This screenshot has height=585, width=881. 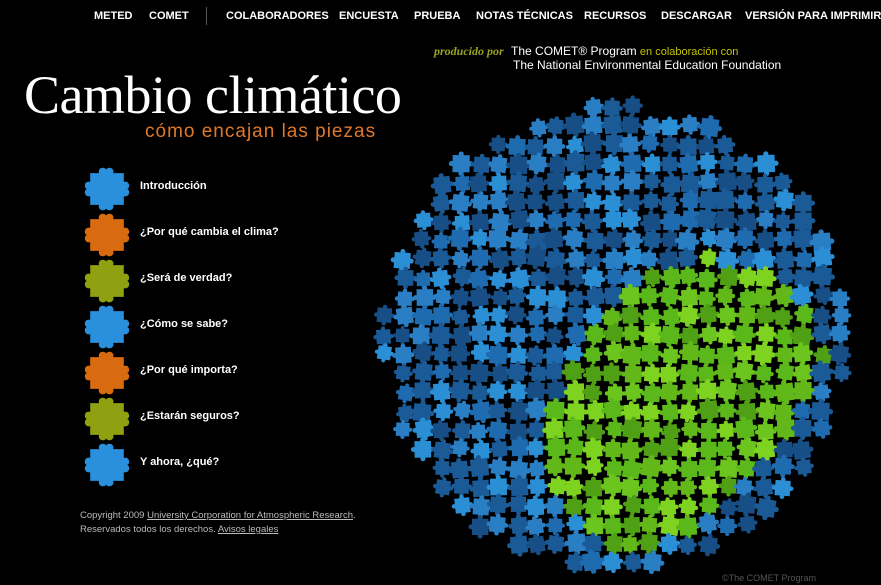 What do you see at coordinates (248, 529) in the screenshot?
I see `legal-notices-link: Avisos legales` at bounding box center [248, 529].